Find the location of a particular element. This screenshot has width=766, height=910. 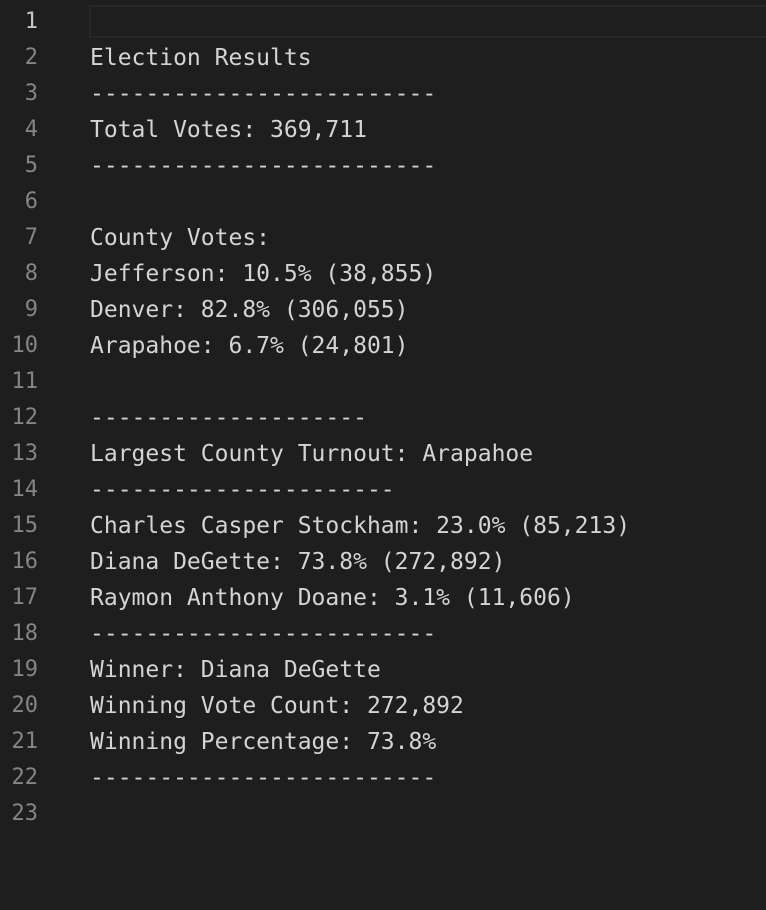

code-line: Total Votes: 369,711 is located at coordinates (228, 130).